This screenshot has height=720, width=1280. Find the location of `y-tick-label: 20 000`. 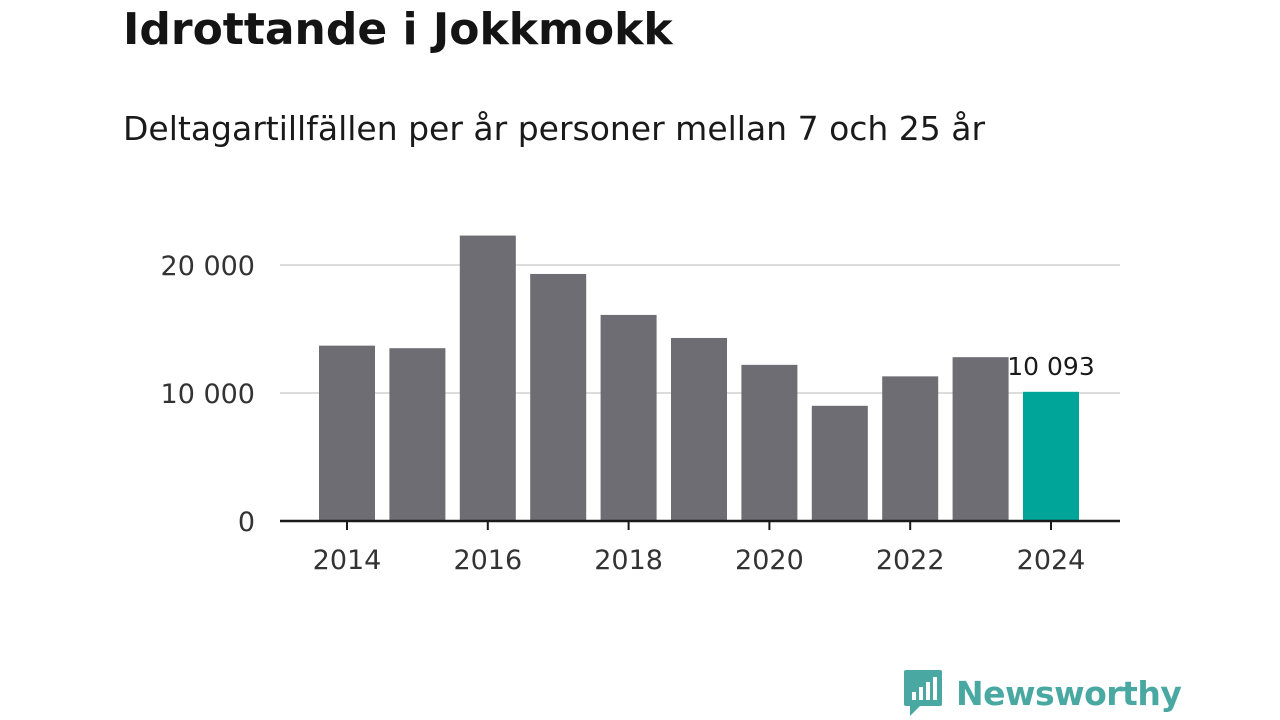

y-tick-label: 20 000 is located at coordinates (208, 266).